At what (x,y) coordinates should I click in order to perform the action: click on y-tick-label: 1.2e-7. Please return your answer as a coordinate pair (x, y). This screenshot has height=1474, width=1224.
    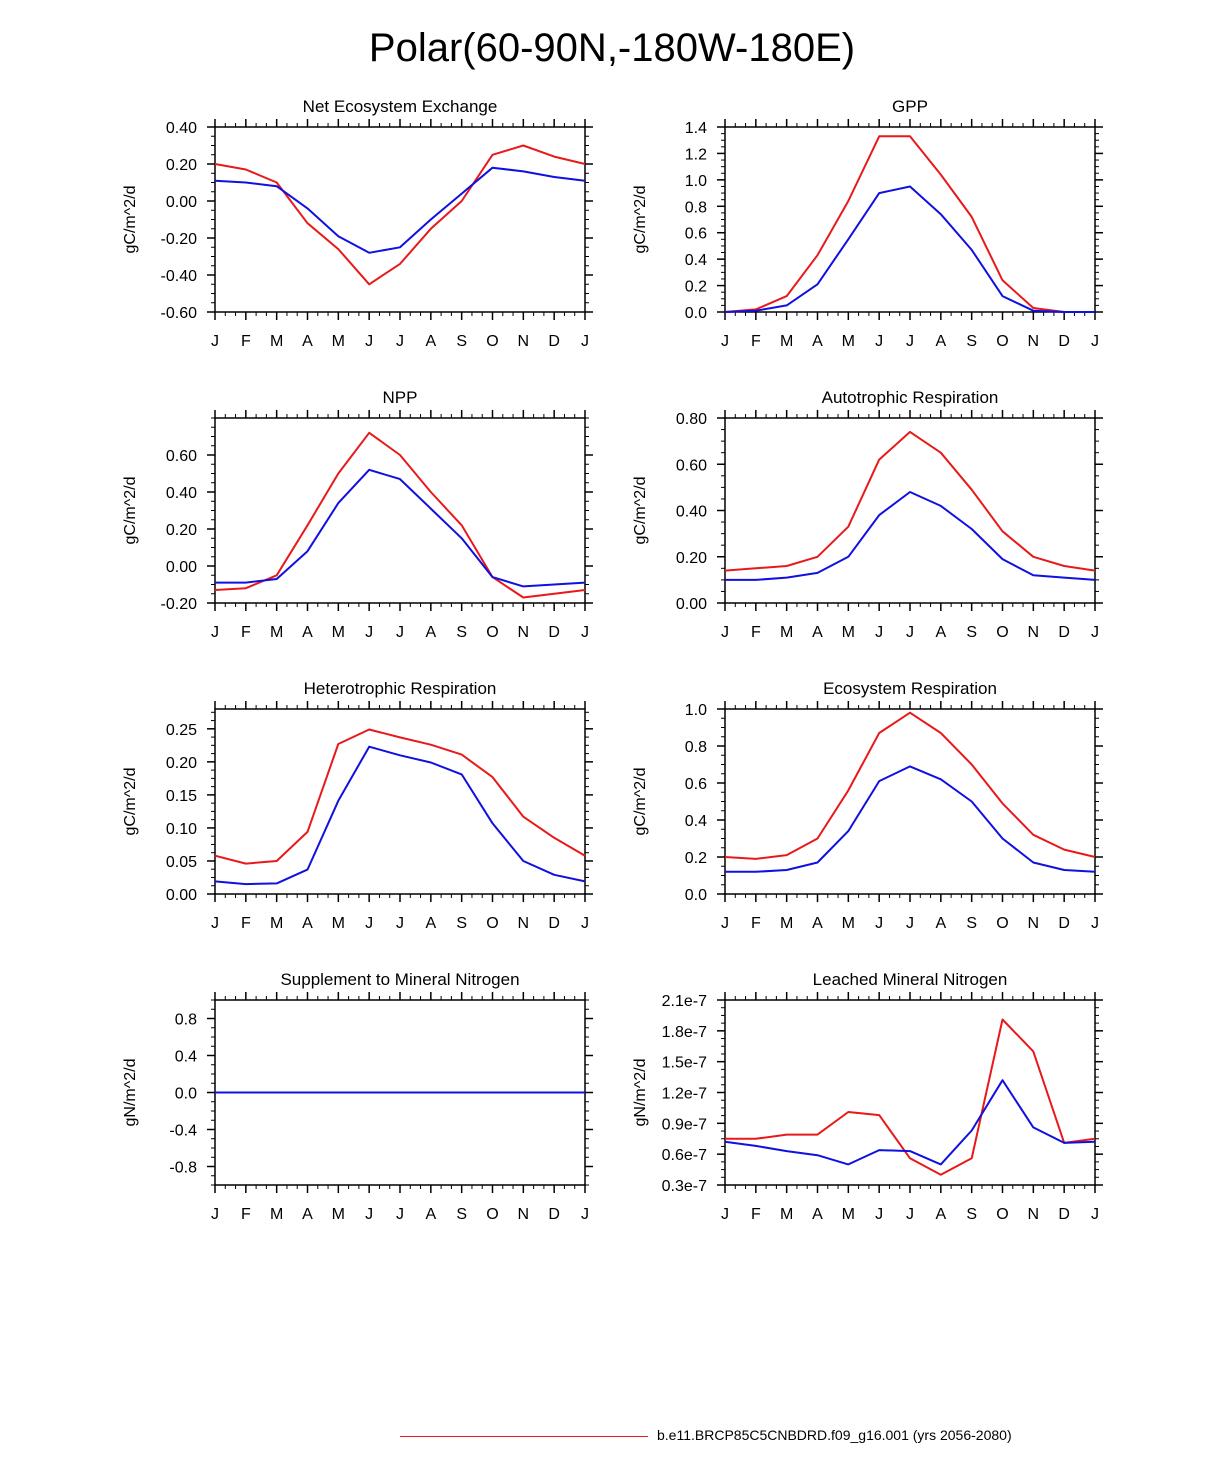
    Looking at the image, I should click on (684, 1094).